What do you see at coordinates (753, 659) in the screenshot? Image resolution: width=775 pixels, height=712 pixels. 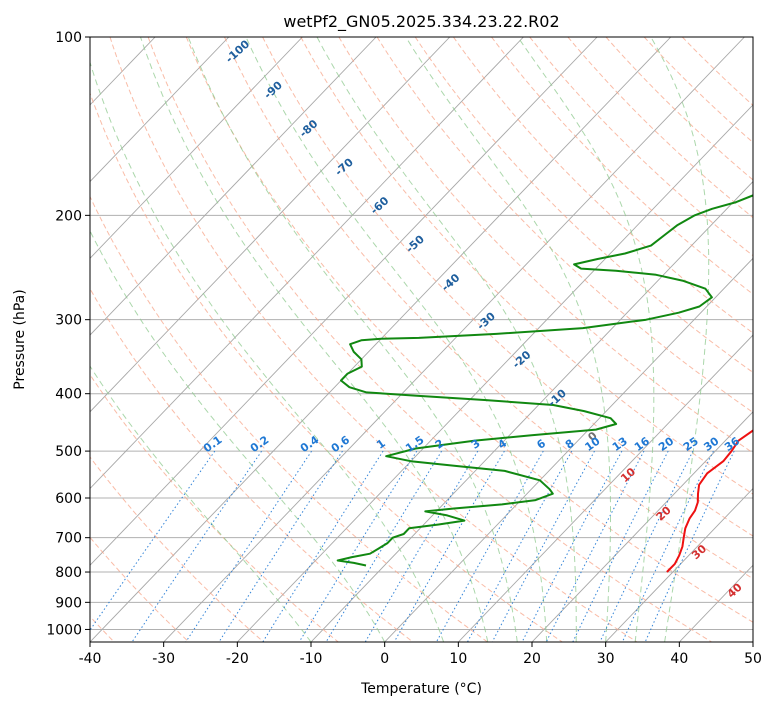 I see `x-tick-label: 50` at bounding box center [753, 659].